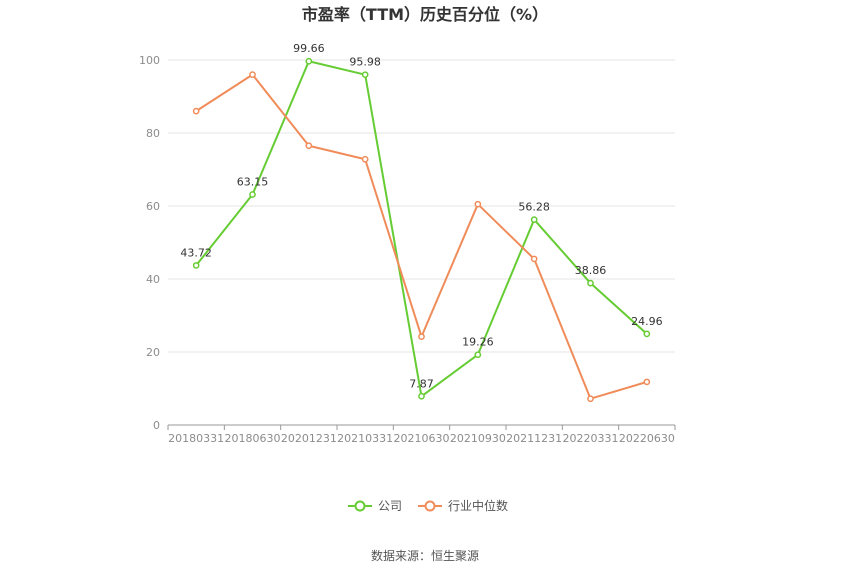 This screenshot has height=574, width=850. Describe the element at coordinates (422, 438) in the screenshot. I see `x-tick-label: 20210630` at that location.